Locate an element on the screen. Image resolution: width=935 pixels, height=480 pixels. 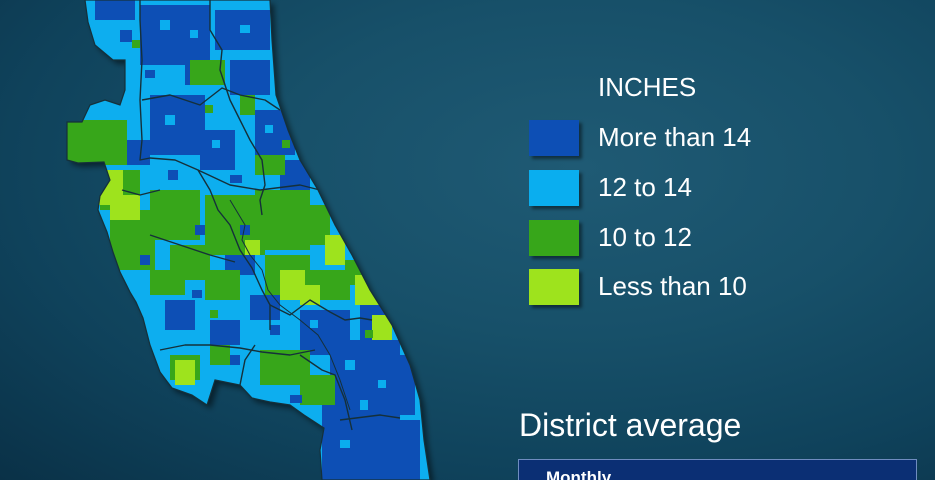
legend-label: More than 14 is located at coordinates (675, 137).